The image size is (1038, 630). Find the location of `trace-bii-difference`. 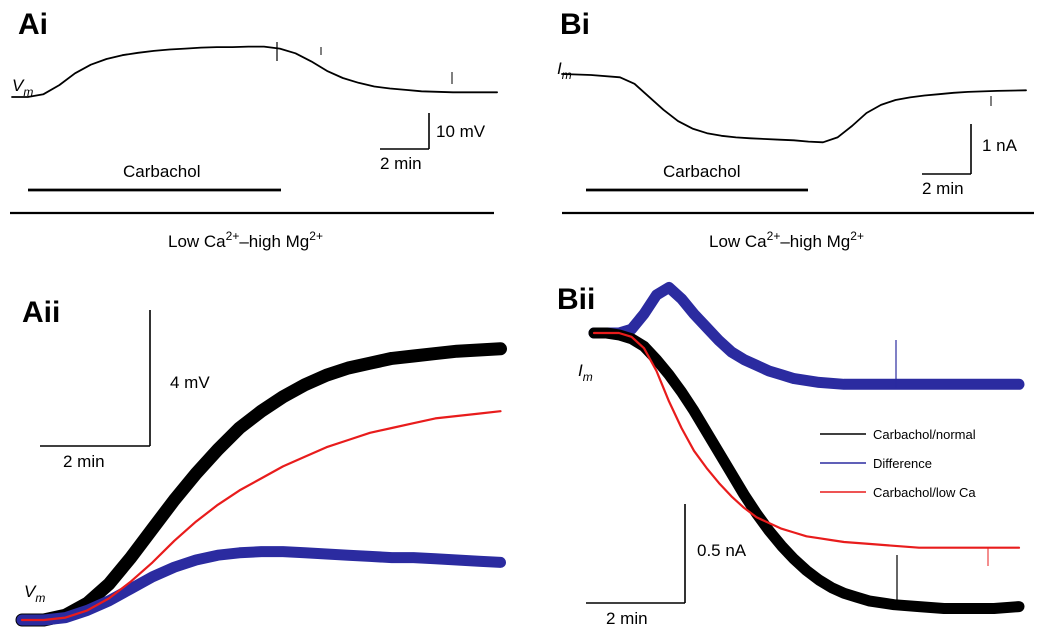

trace-bii-difference is located at coordinates (806, 335).